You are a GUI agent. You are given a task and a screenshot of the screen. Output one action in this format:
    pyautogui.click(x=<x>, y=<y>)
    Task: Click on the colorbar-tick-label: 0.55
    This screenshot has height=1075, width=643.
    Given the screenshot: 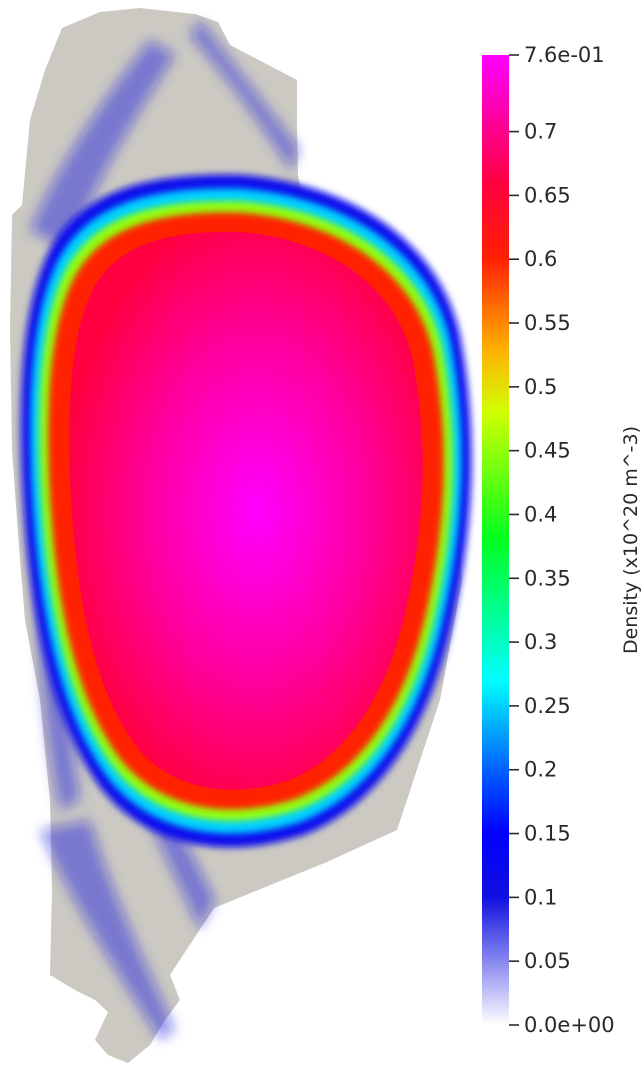 What is the action you would take?
    pyautogui.click(x=547, y=323)
    